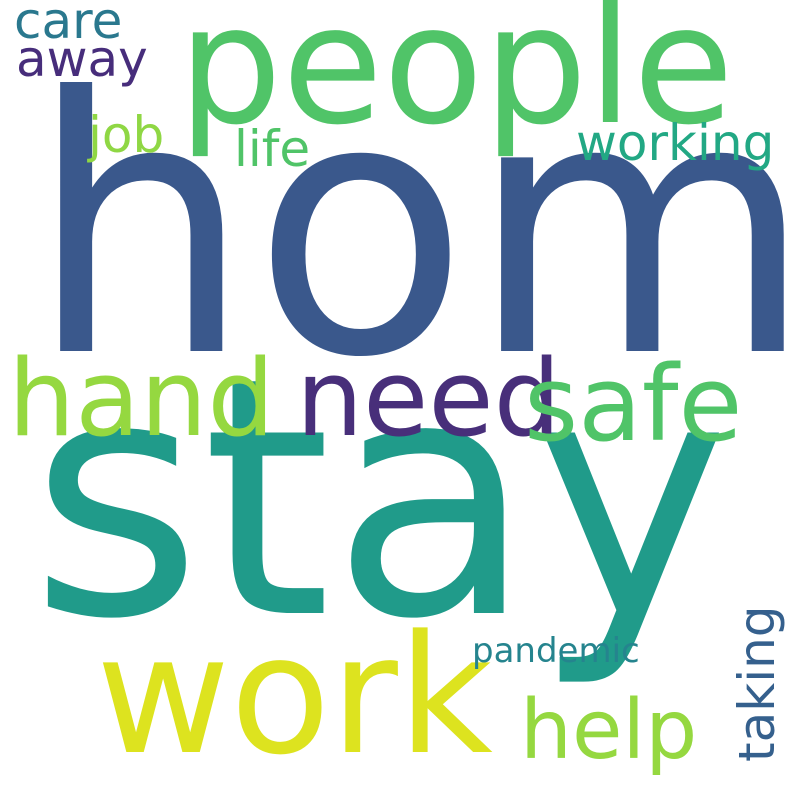 This screenshot has height=800, width=800. Describe the element at coordinates (633, 404) in the screenshot. I see `word-safe: safe` at that location.